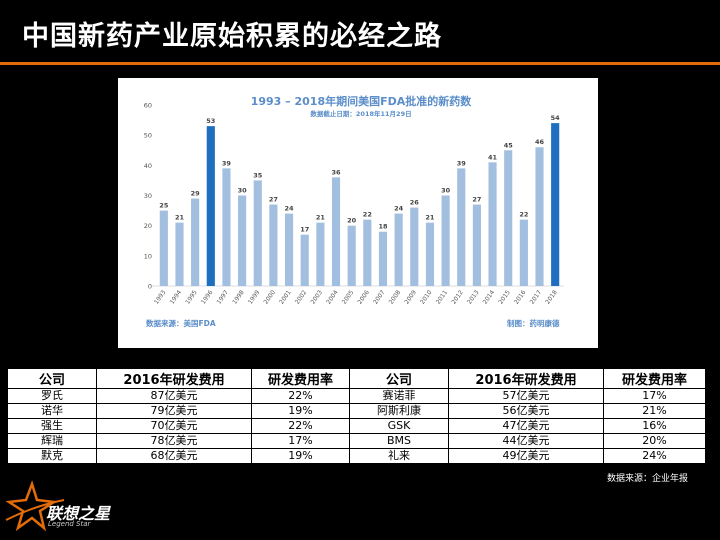 The image size is (720, 540). Describe the element at coordinates (332, 297) in the screenshot. I see `x-tick-label: 2004` at that location.